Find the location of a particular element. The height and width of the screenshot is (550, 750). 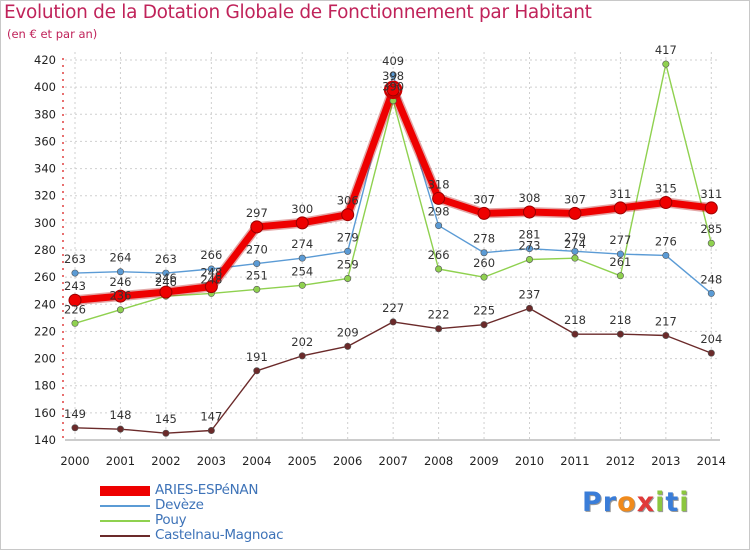

data-label: 278 is located at coordinates (484, 239).